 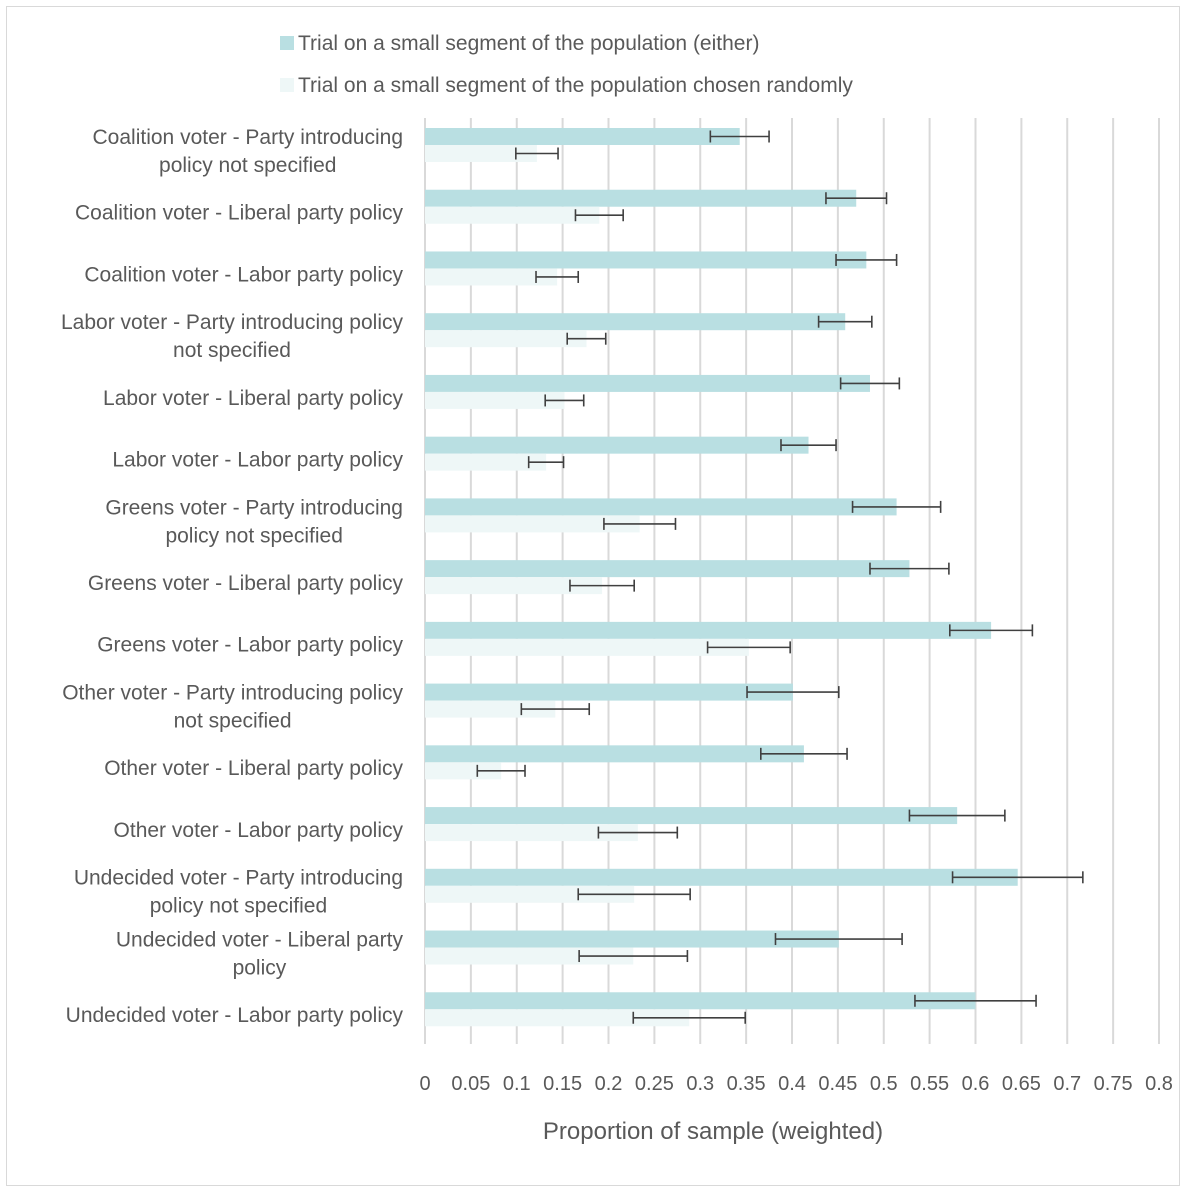 What do you see at coordinates (260, 939) in the screenshot?
I see `category-label-line: Undecided voter - Liberal party` at bounding box center [260, 939].